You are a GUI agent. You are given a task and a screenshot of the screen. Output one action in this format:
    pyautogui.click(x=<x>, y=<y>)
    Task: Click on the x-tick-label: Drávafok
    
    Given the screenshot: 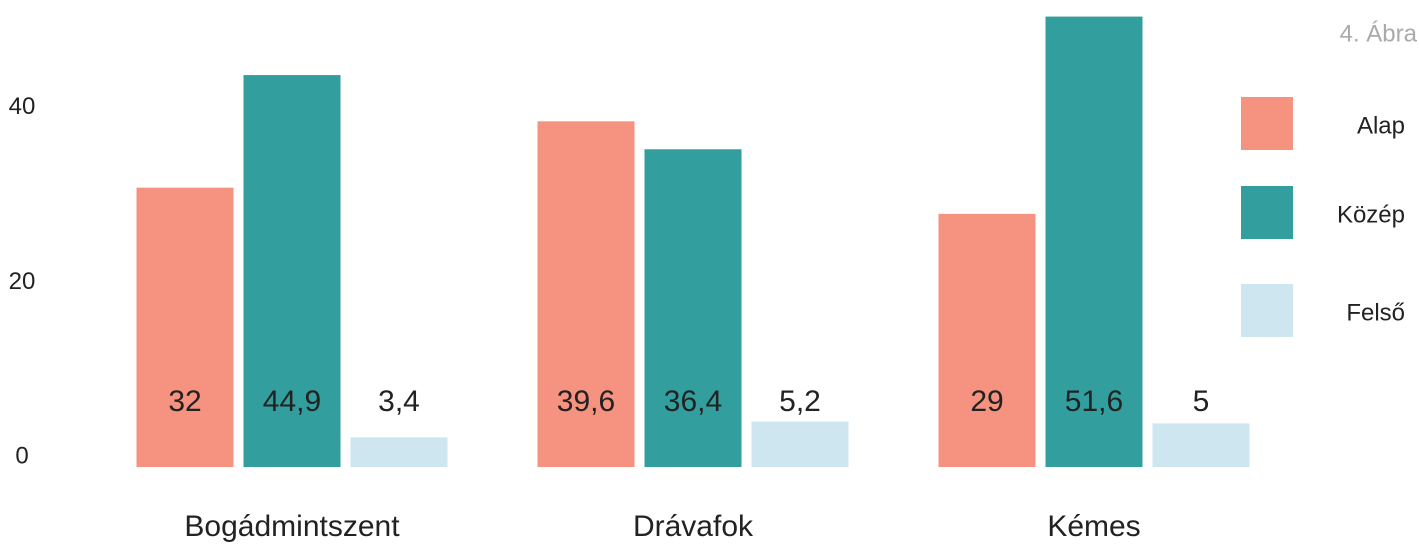 What is the action you would take?
    pyautogui.click(x=693, y=526)
    